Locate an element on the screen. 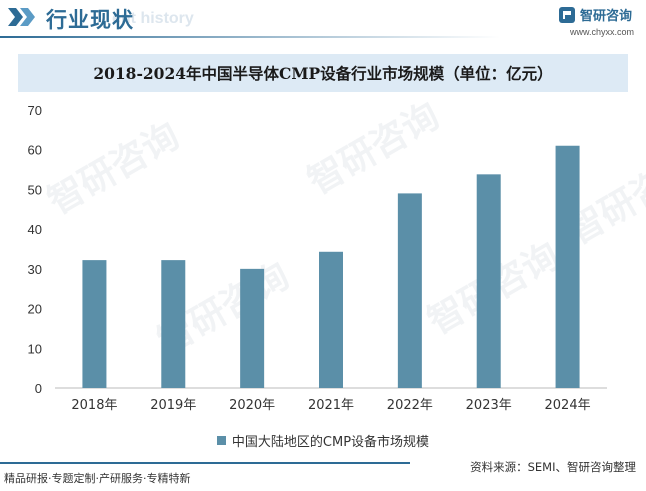  source-note: 资料来源：SEMI、智研咨询整理 is located at coordinates (553, 467).